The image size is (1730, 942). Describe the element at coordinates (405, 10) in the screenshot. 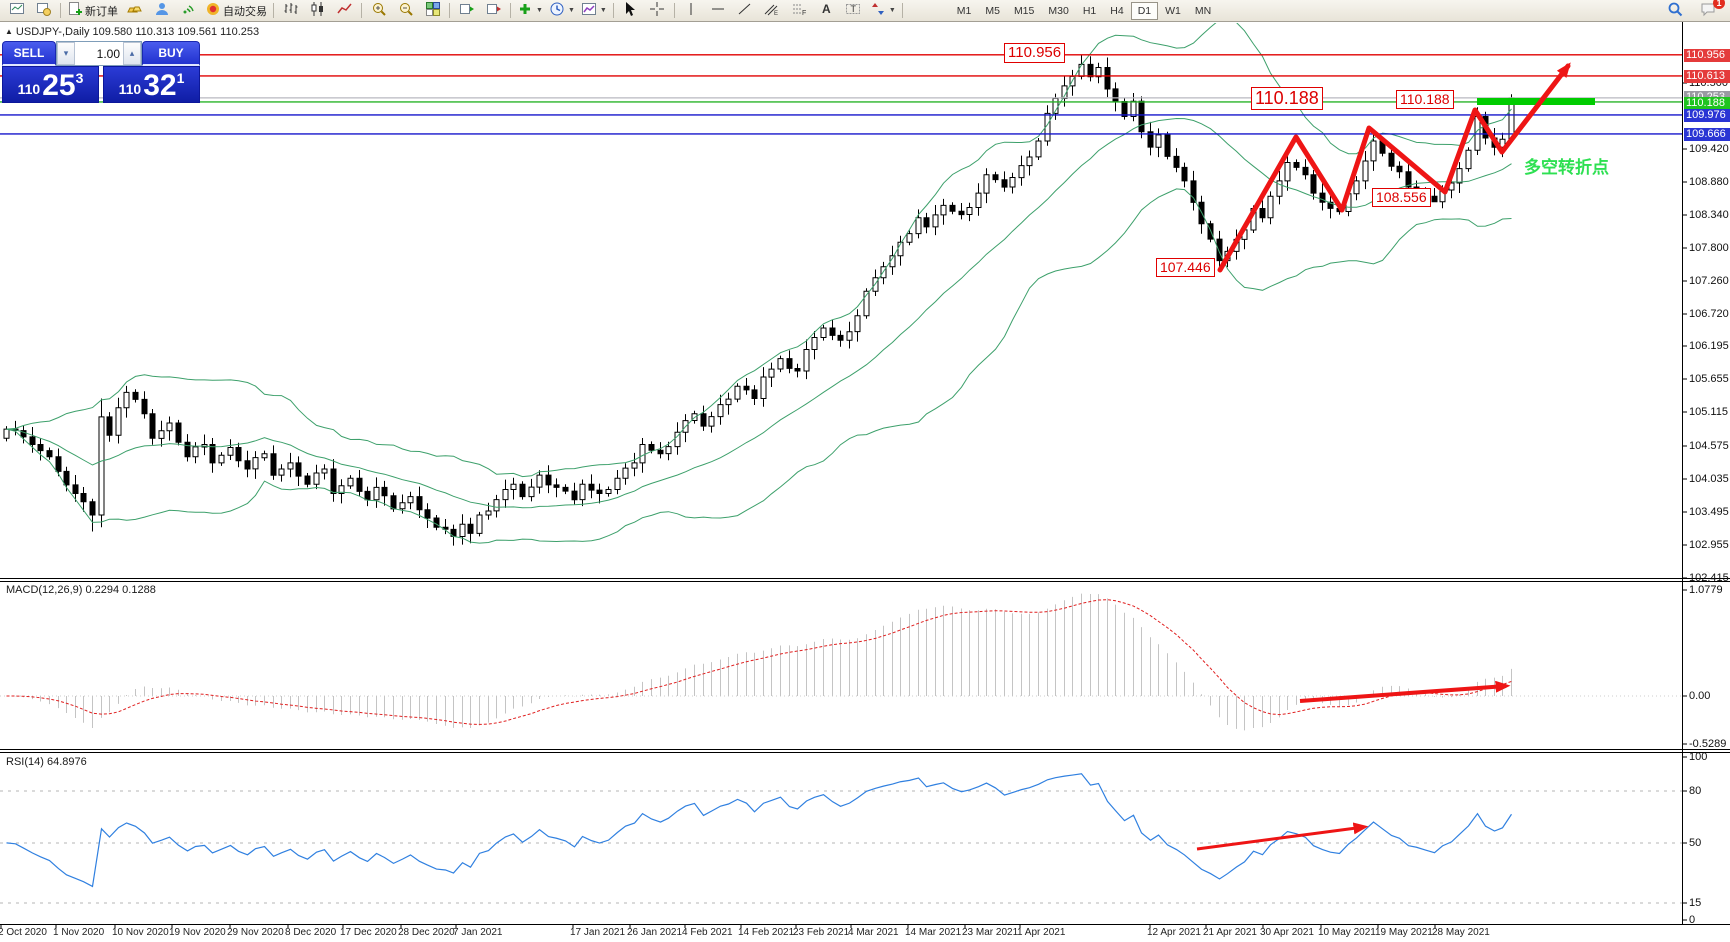

I see `zoom-out-button` at that location.